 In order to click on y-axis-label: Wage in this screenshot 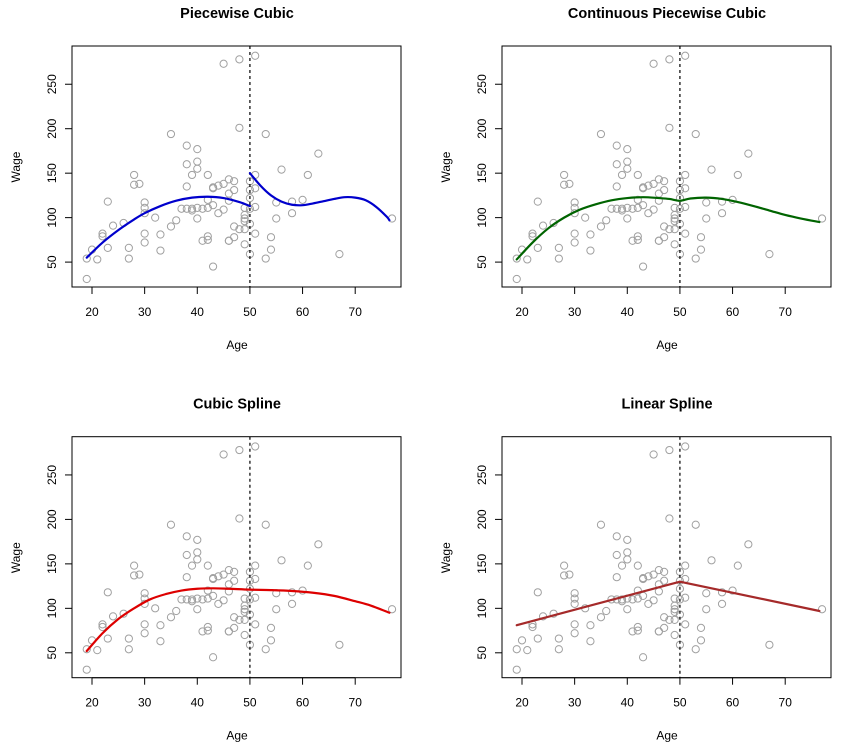, I will do `click(16, 166)`.